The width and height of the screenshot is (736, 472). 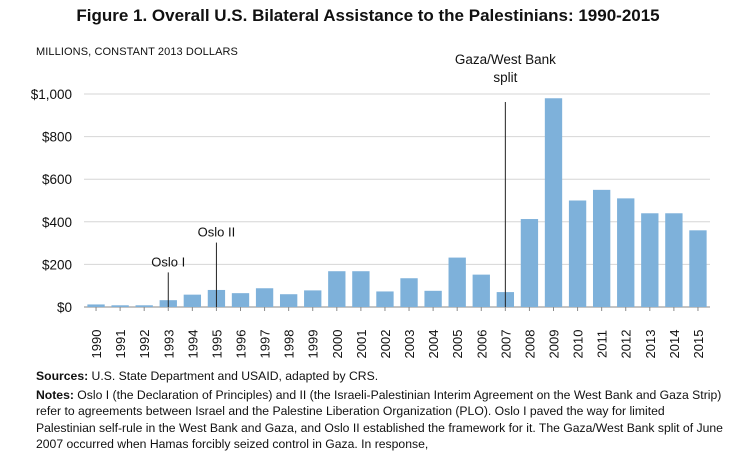 What do you see at coordinates (337, 289) in the screenshot?
I see `bar-2000` at bounding box center [337, 289].